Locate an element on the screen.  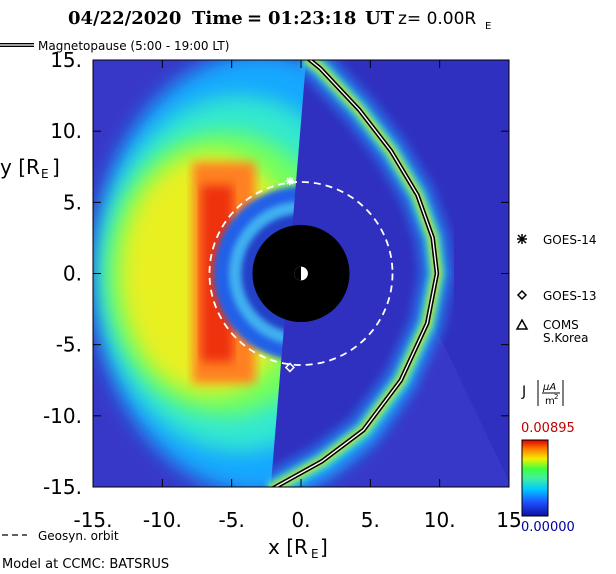
colorbar-unit-den: m is located at coordinates (550, 401).